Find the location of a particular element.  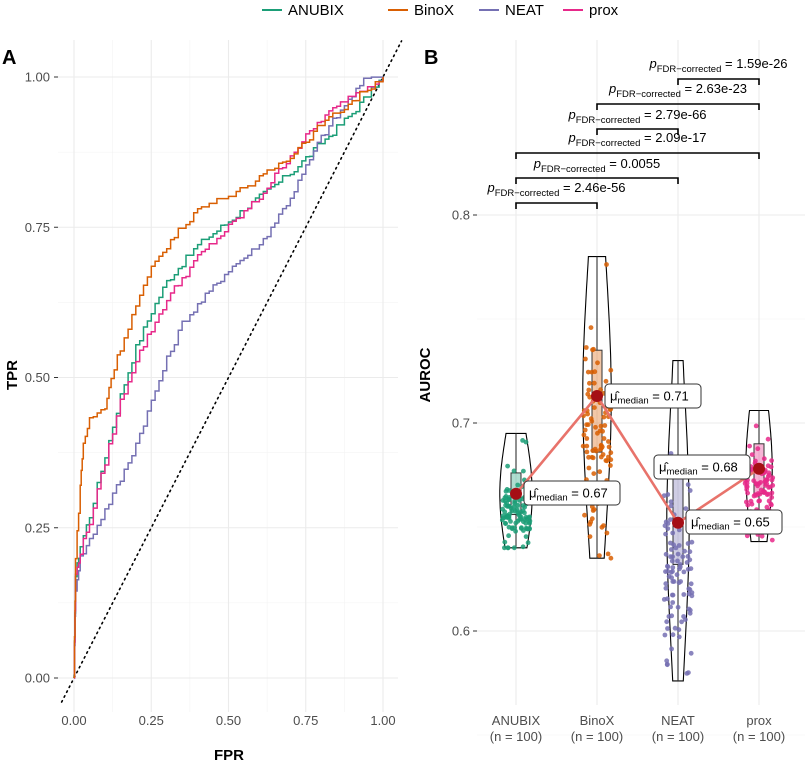

legend: ANUBIX BinoX NEAT prox is located at coordinates (440, 10).